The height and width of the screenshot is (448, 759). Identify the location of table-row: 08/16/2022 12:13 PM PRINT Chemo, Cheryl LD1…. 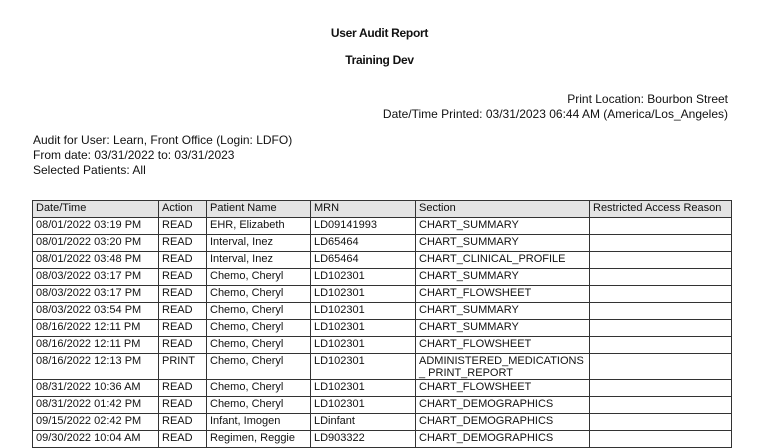
(382, 366).